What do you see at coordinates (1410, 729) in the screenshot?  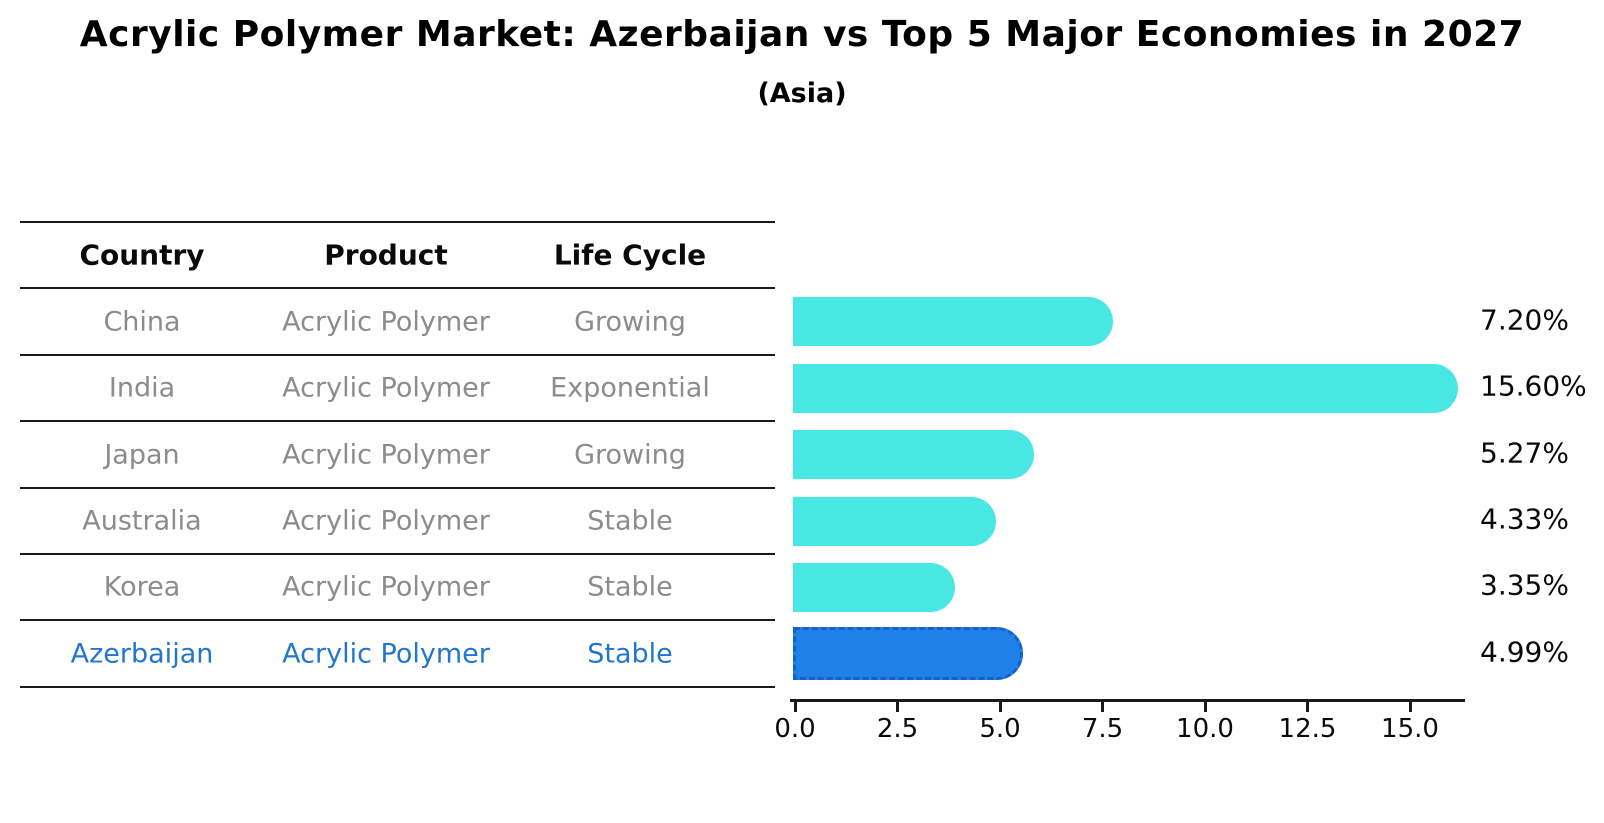 I see `x-tick-label: 15.0` at bounding box center [1410, 729].